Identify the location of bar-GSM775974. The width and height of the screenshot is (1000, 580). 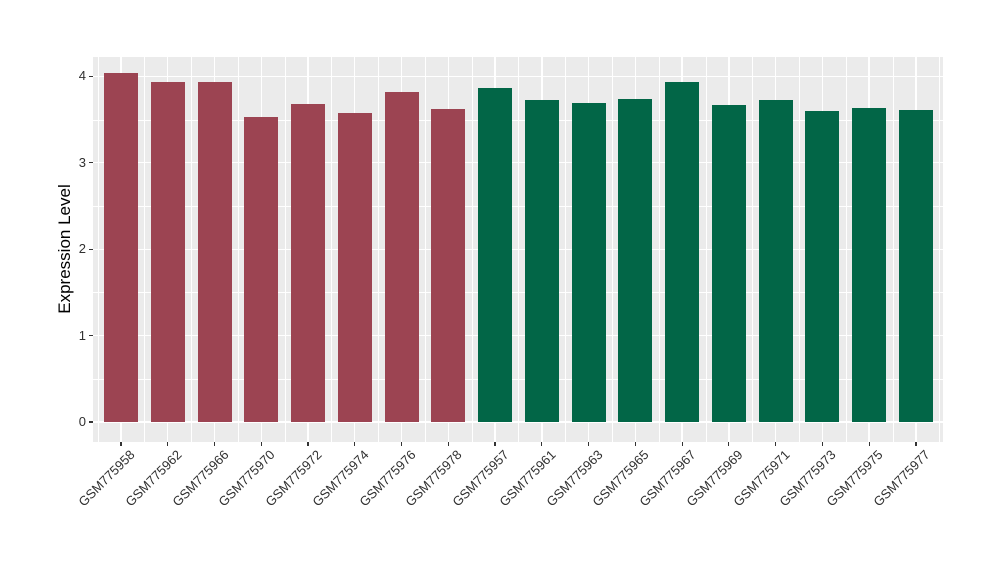
(354, 267).